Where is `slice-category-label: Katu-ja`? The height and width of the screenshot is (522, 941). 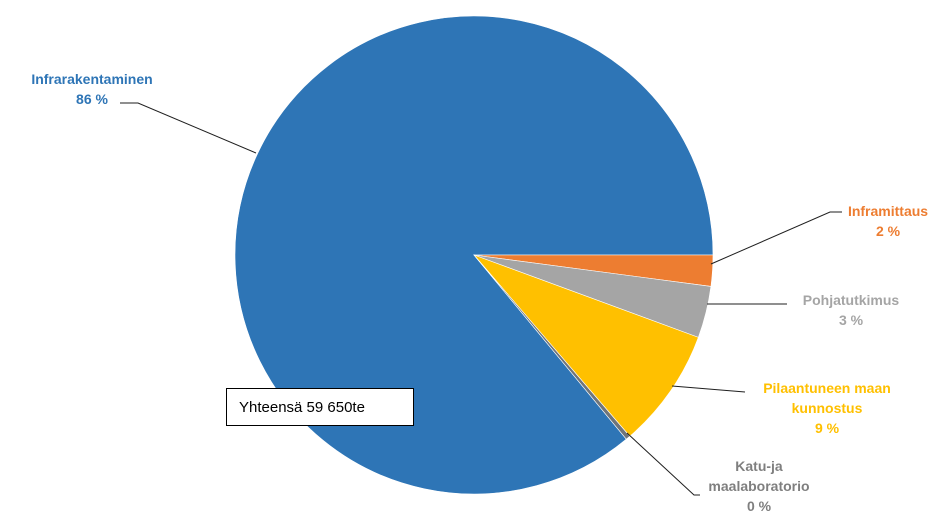 slice-category-label: Katu-ja is located at coordinates (759, 466).